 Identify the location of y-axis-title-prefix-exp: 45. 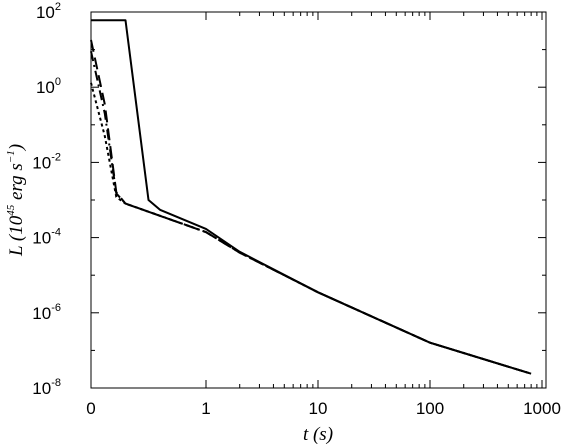
(11, 210).